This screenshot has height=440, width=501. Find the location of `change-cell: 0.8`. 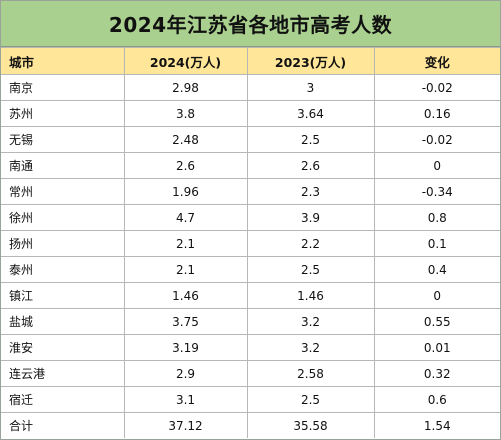

change-cell: 0.8 is located at coordinates (436, 217).